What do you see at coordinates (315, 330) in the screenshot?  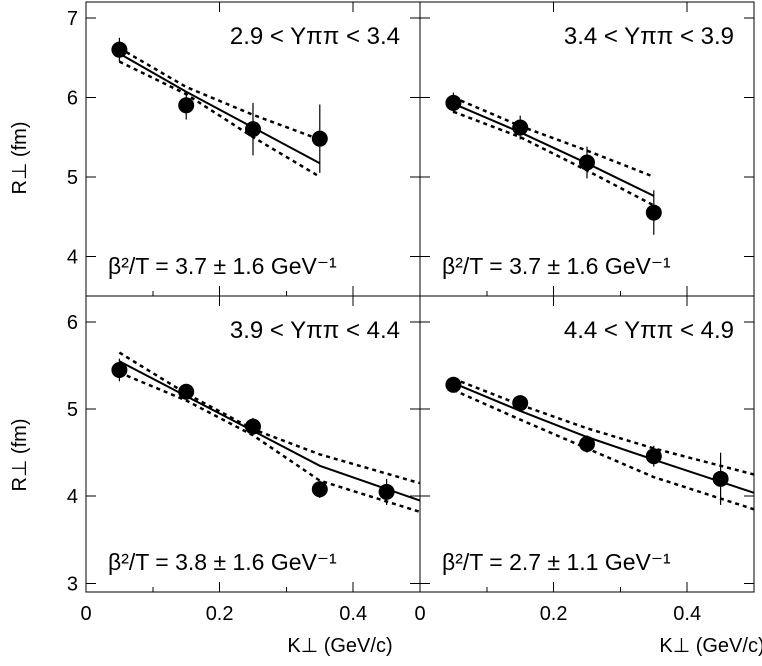 I see `panel-title: 3.9 < Yππ < 4.4` at bounding box center [315, 330].